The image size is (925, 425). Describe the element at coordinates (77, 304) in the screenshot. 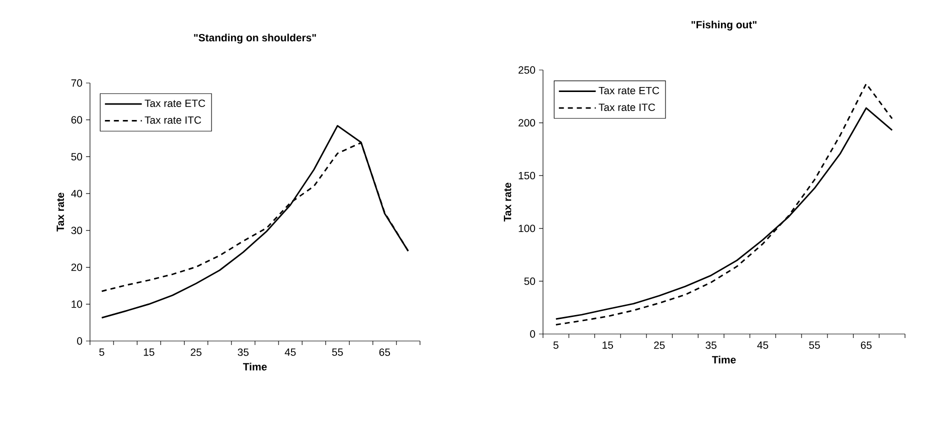

I see `y-tick-label: 10` at that location.